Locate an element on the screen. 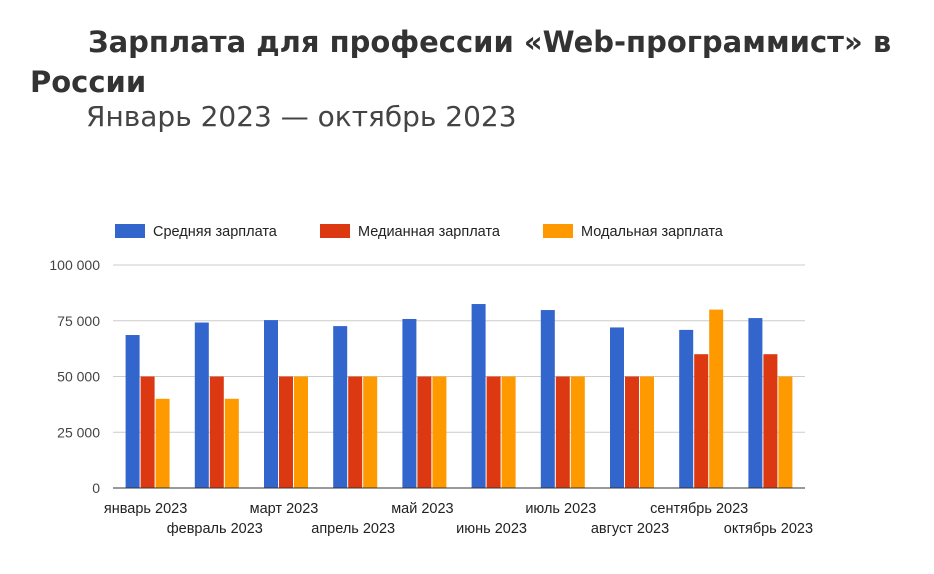 The width and height of the screenshot is (934, 574). chart-subtitle: Январь 2023 — октябрь 2023 is located at coordinates (301, 116).